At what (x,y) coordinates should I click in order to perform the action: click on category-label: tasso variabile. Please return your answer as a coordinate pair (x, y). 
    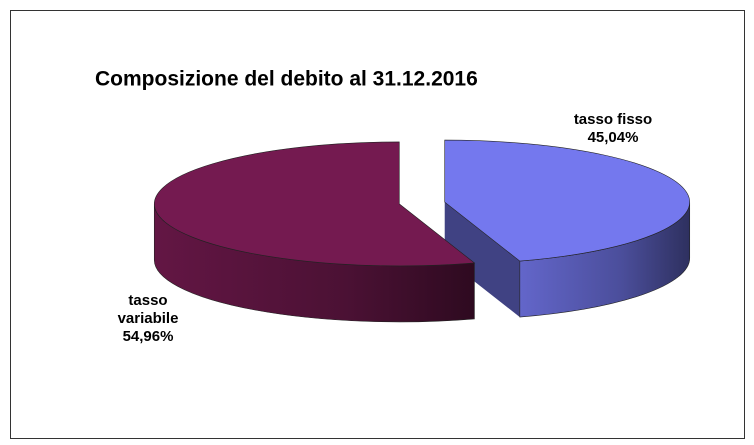
    Looking at the image, I should click on (148, 309).